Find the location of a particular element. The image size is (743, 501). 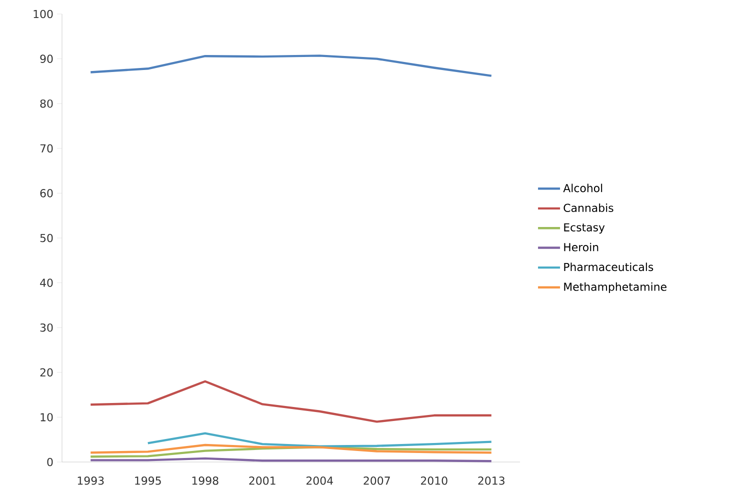

y-tick-label: 80 is located at coordinates (46, 103).